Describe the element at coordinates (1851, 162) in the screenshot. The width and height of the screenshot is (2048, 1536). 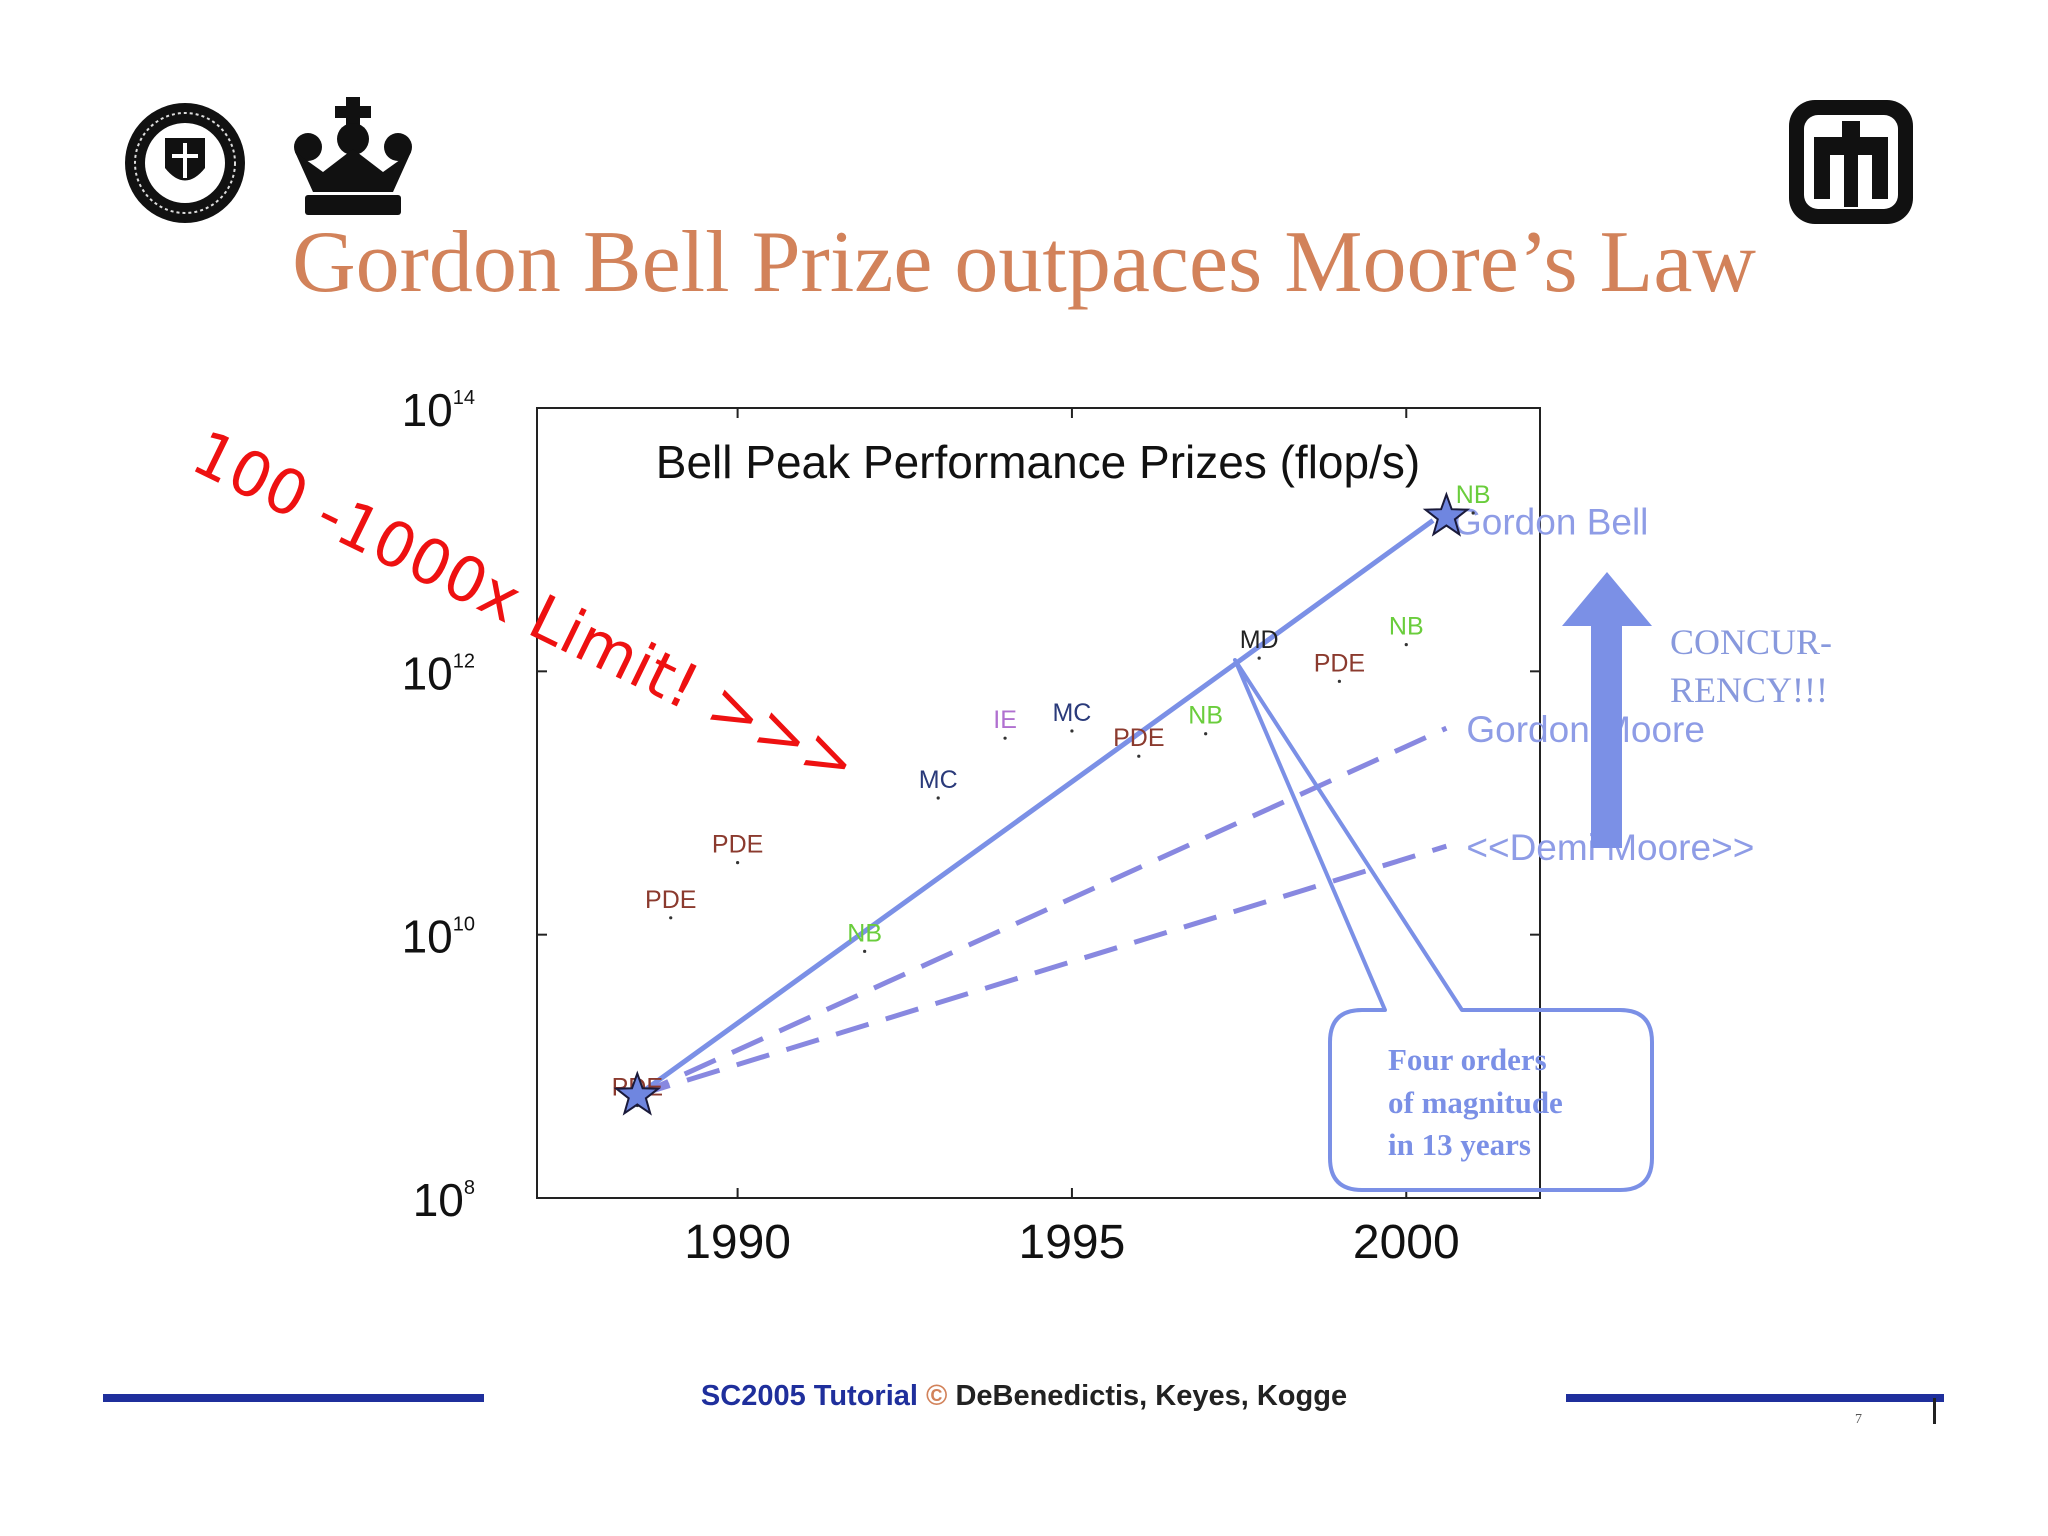
I see `sandia-thunderbird-icon` at that location.